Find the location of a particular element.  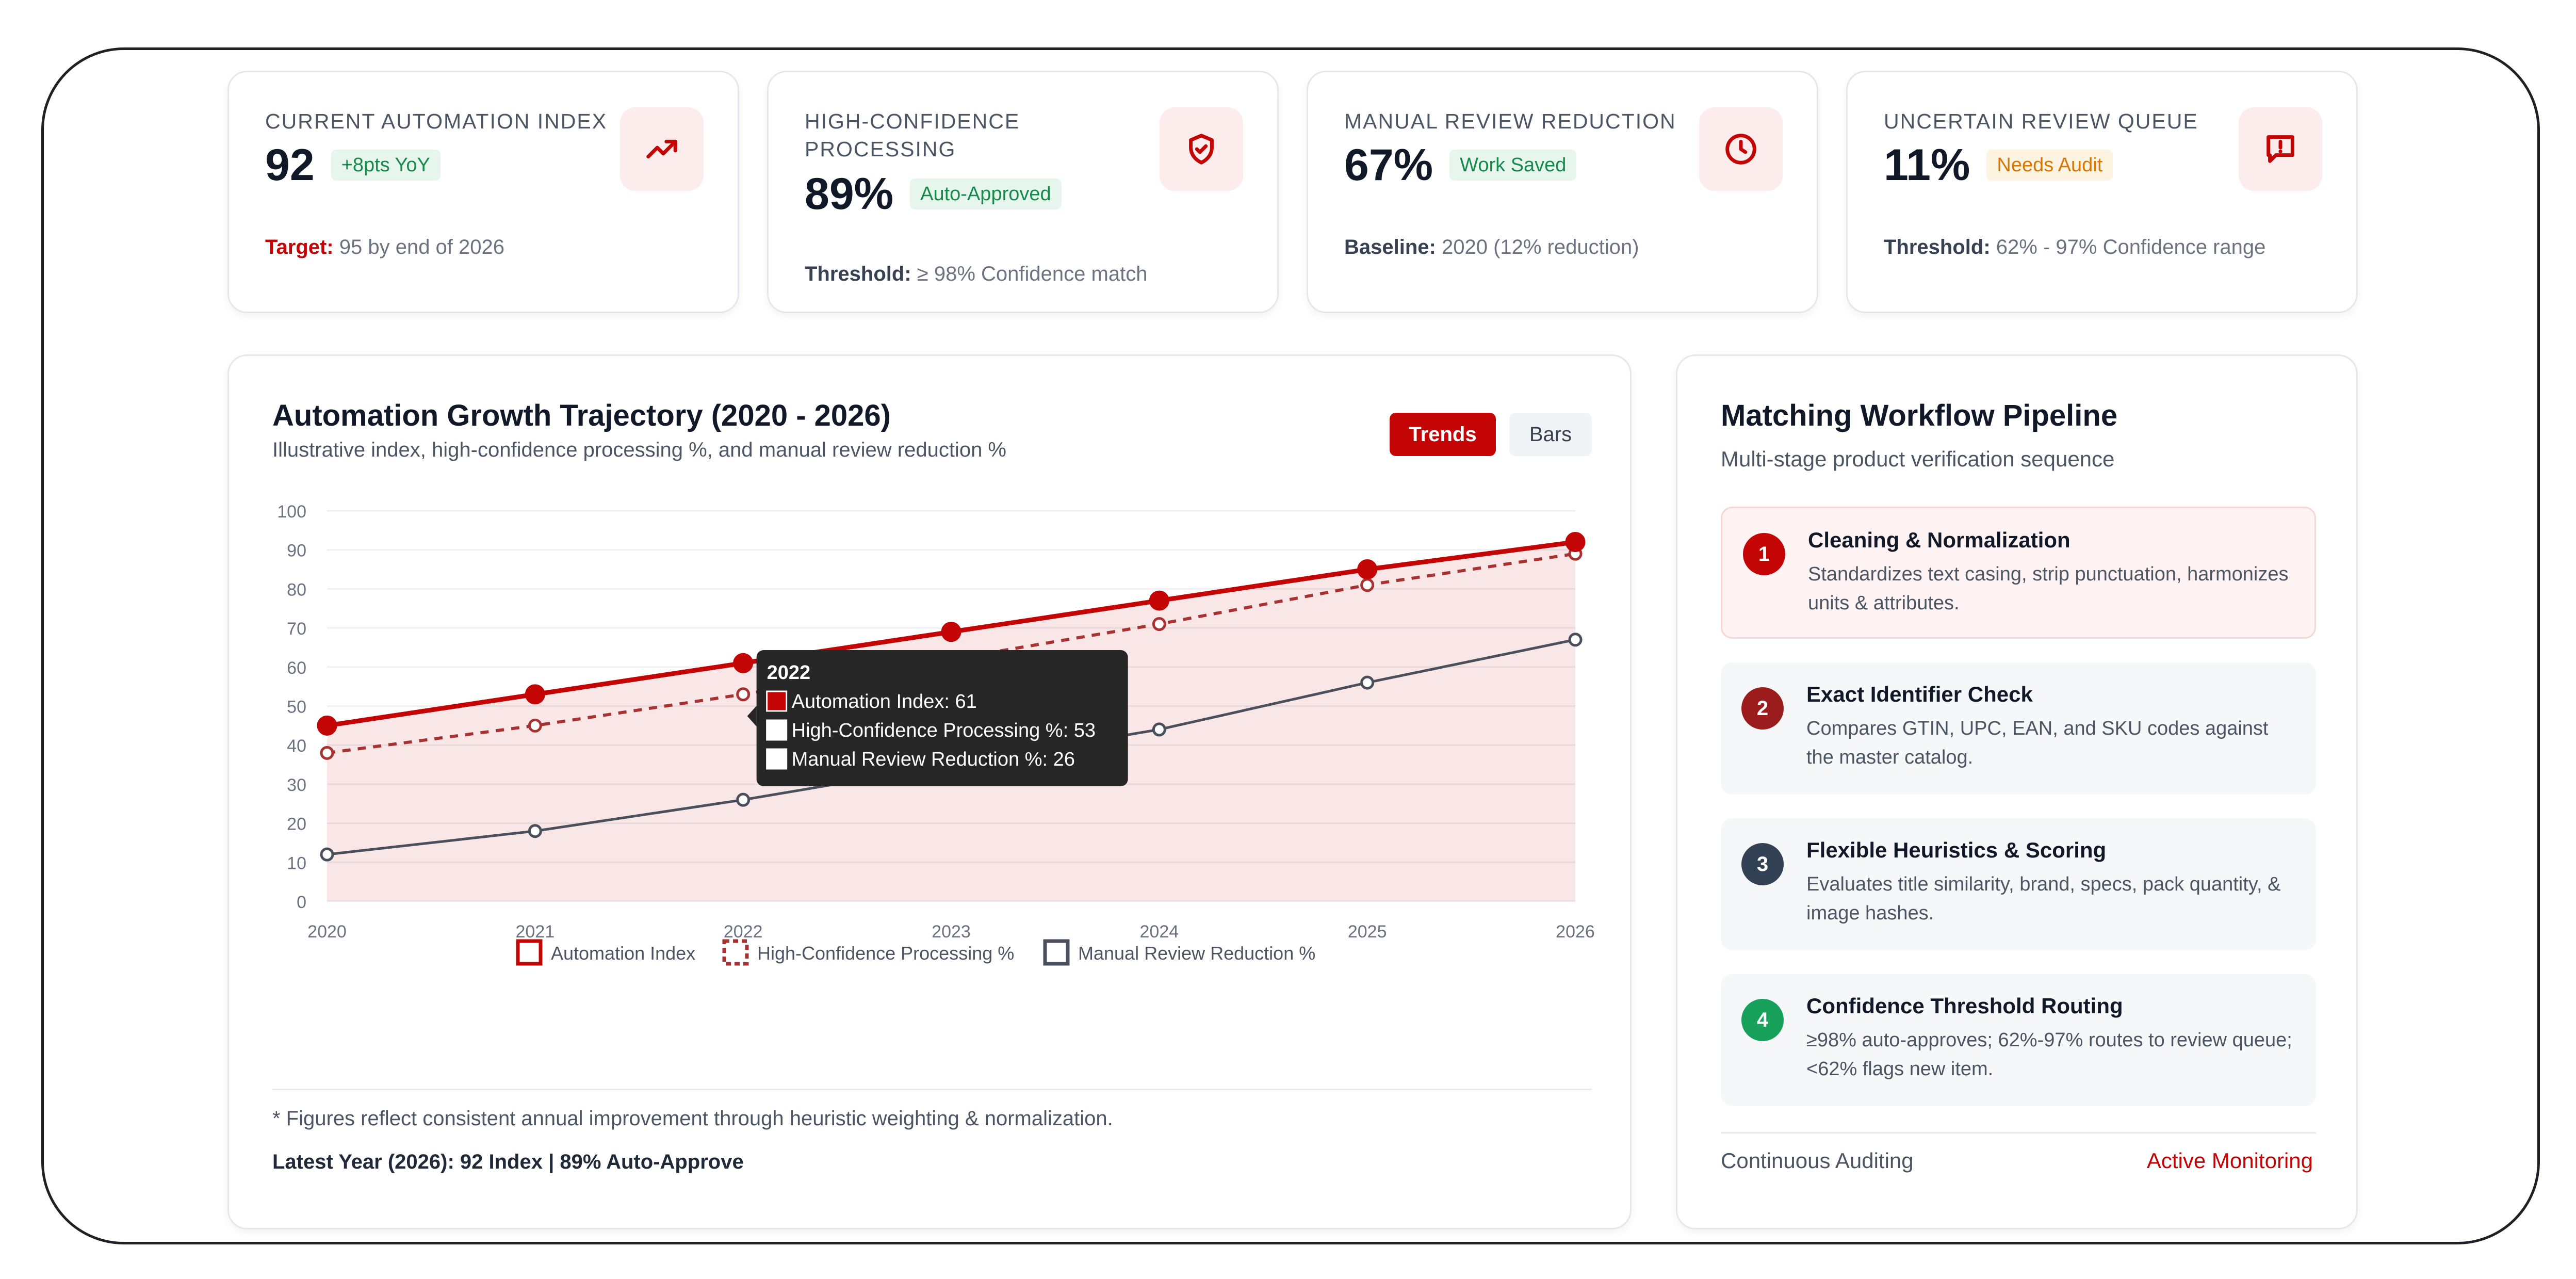

pipeline-title: Matching Workflow Pipeline is located at coordinates (1920, 416).